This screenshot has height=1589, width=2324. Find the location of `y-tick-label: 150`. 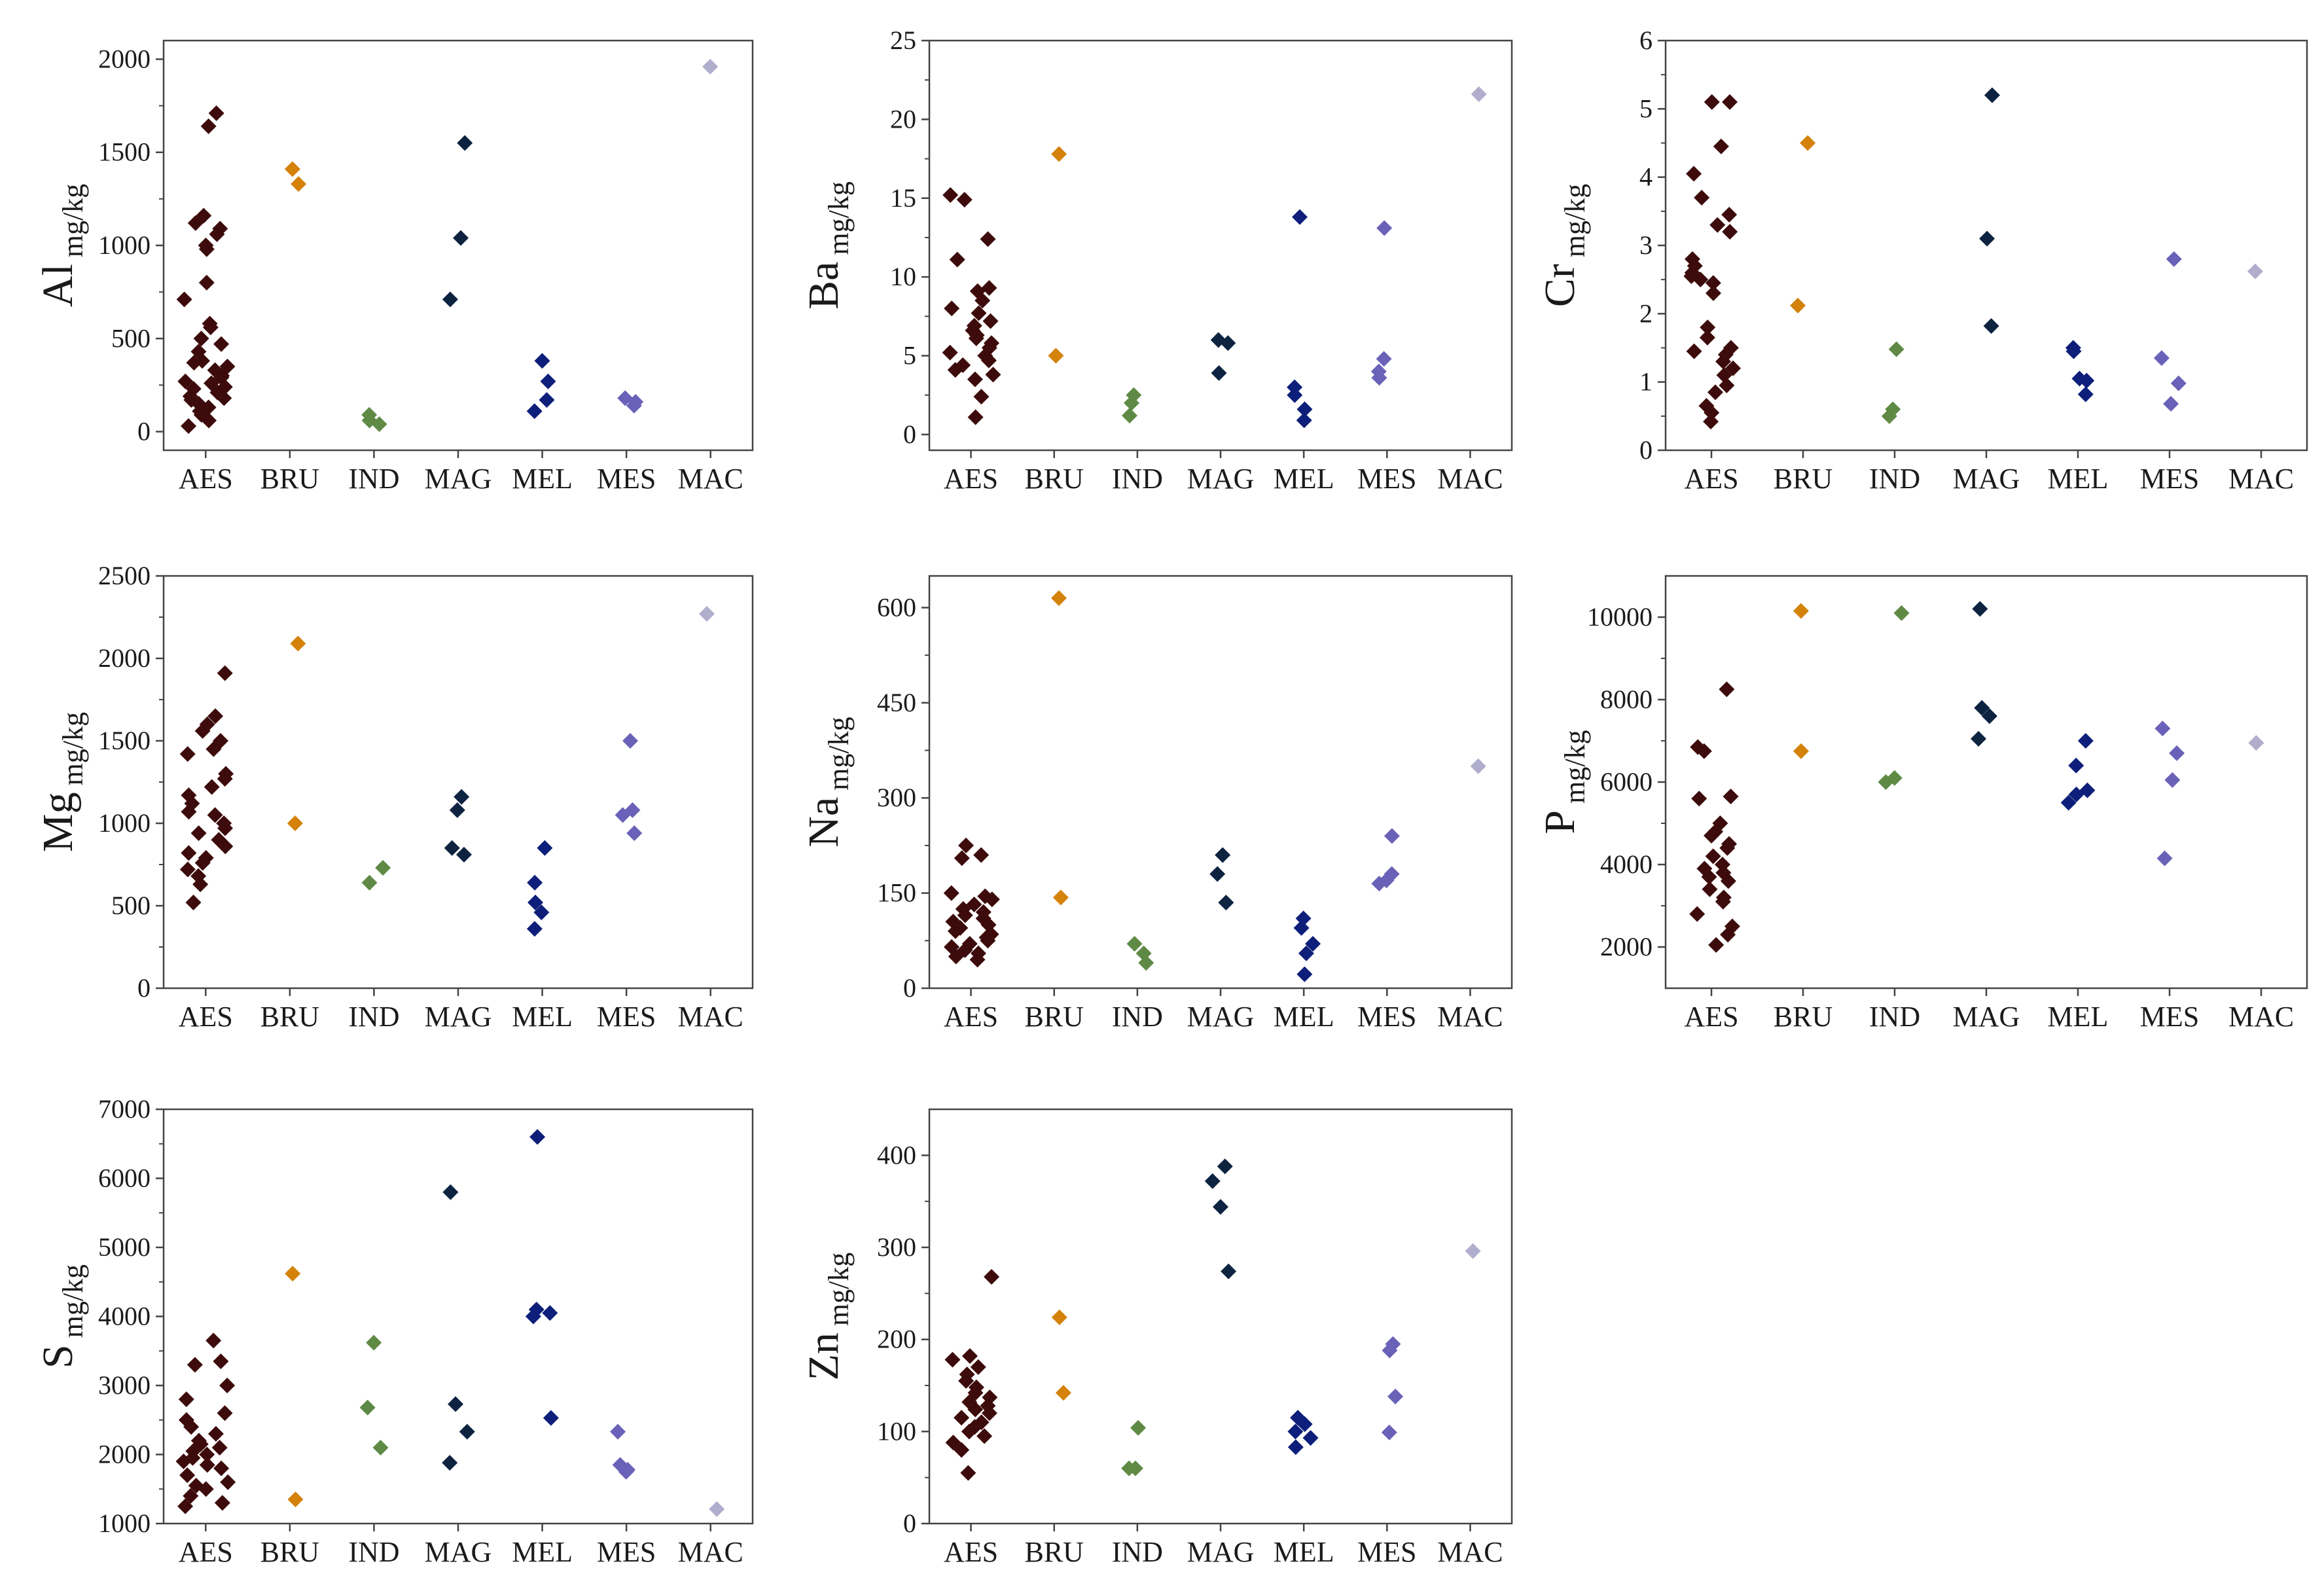

y-tick-label: 150 is located at coordinates (896, 893).